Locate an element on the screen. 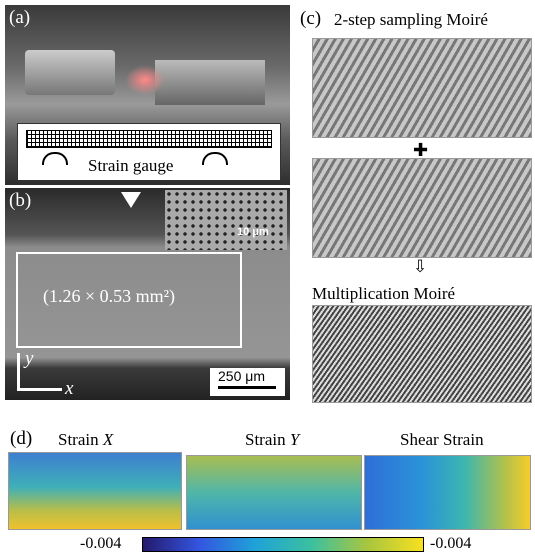  map-title: Strain X is located at coordinates (85, 440).